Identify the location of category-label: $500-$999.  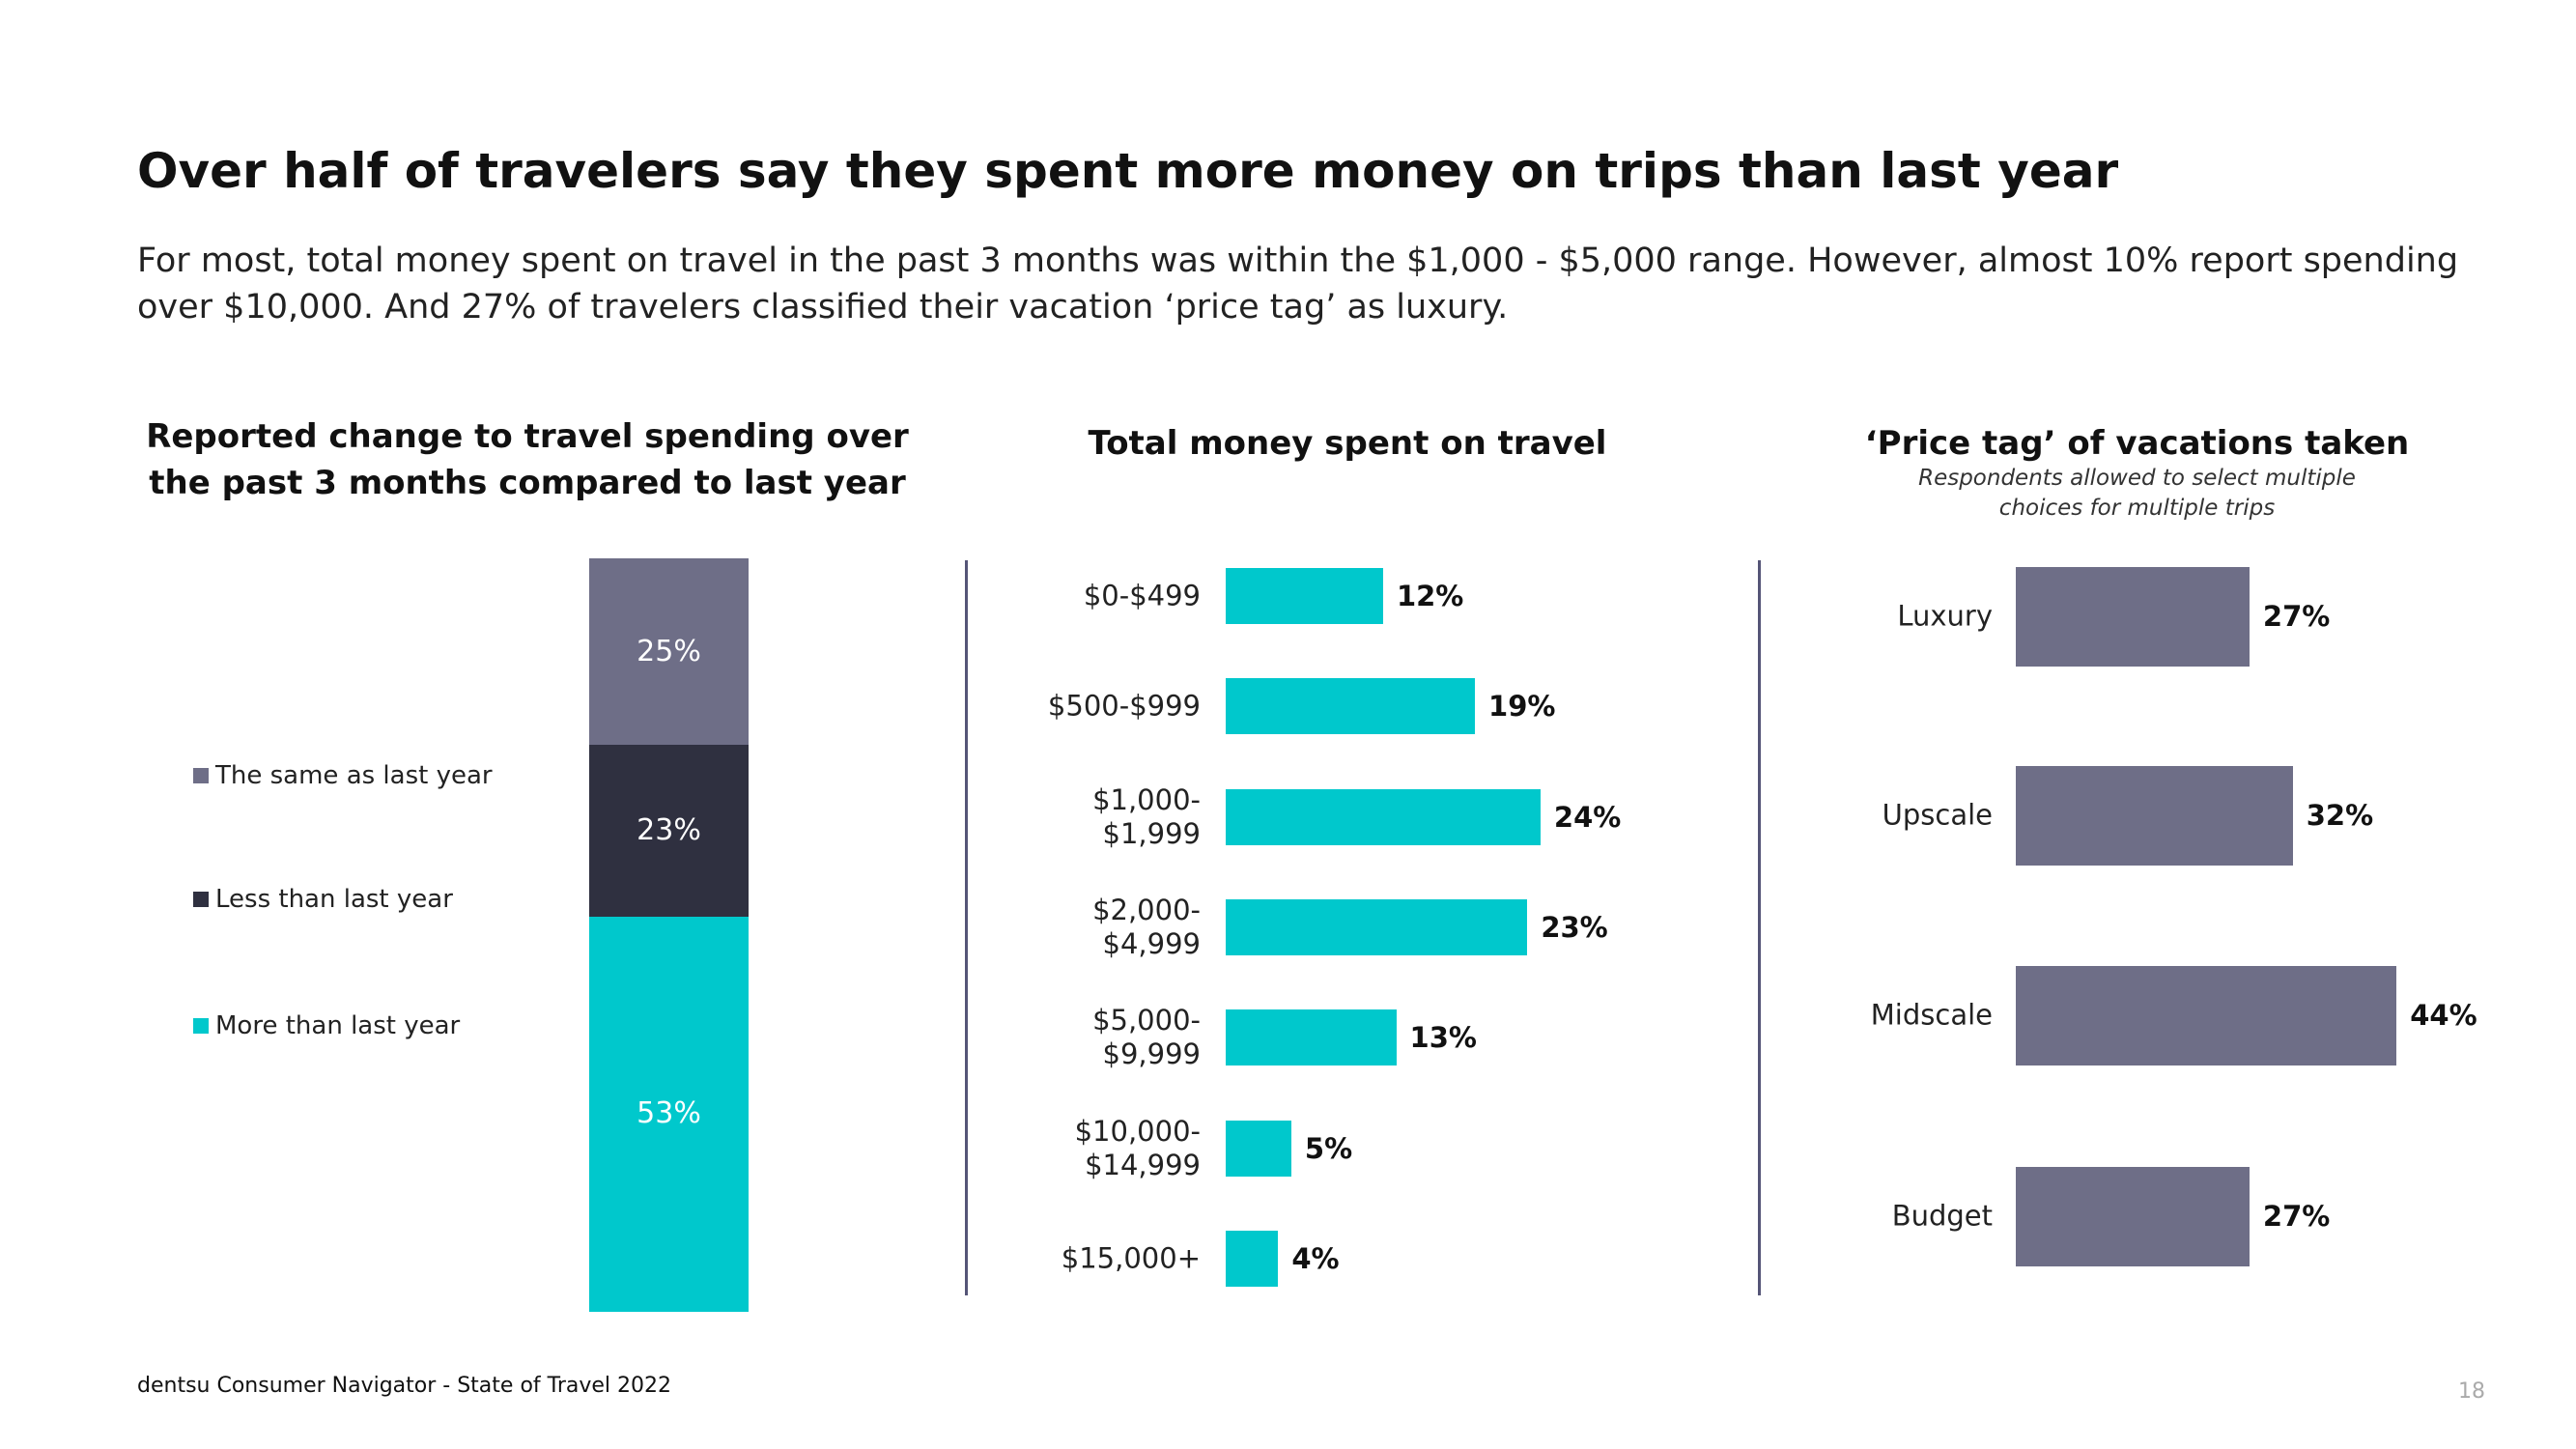
(1124, 706).